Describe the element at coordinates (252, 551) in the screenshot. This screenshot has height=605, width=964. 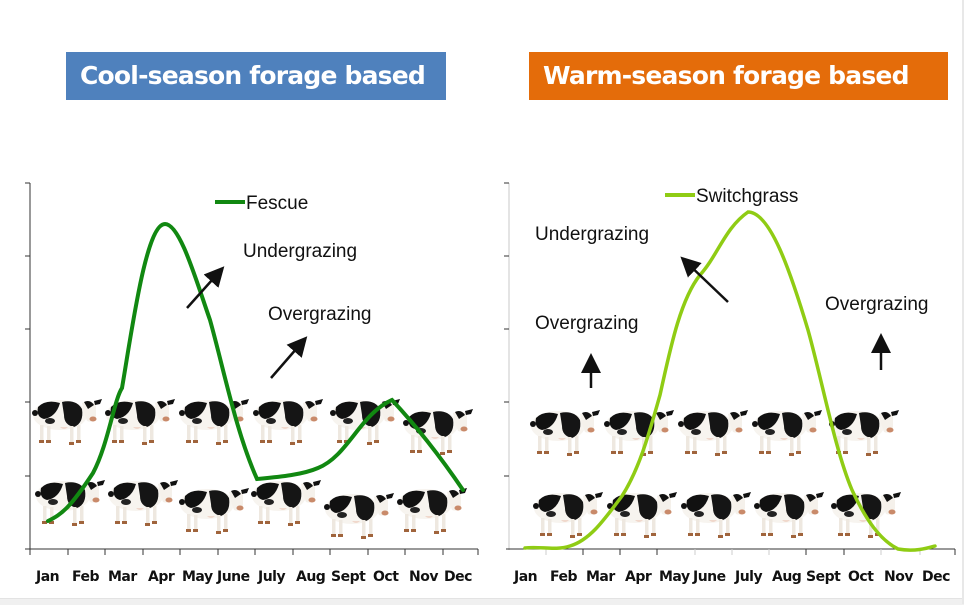
I see `left-x-axis` at that location.